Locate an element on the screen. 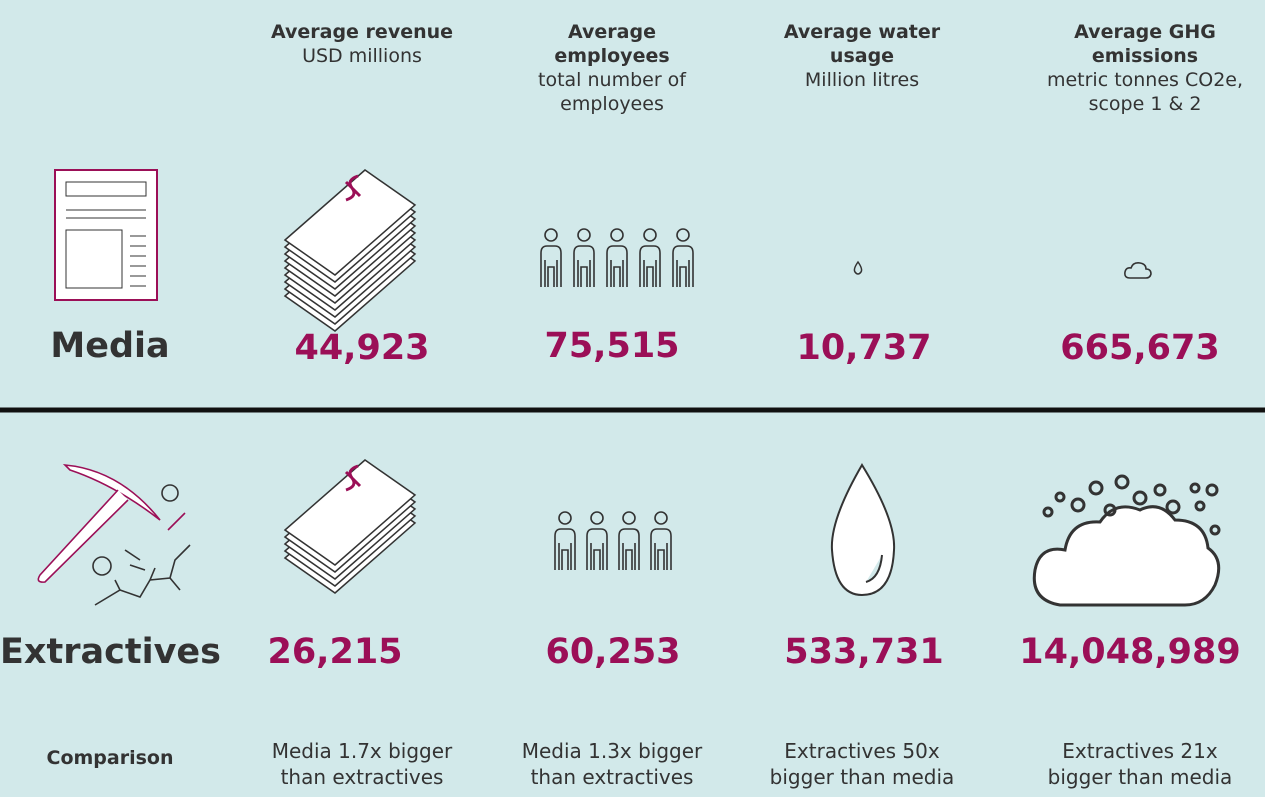 The height and width of the screenshot is (797, 1265). money-stack-extractives is located at coordinates (350, 526).